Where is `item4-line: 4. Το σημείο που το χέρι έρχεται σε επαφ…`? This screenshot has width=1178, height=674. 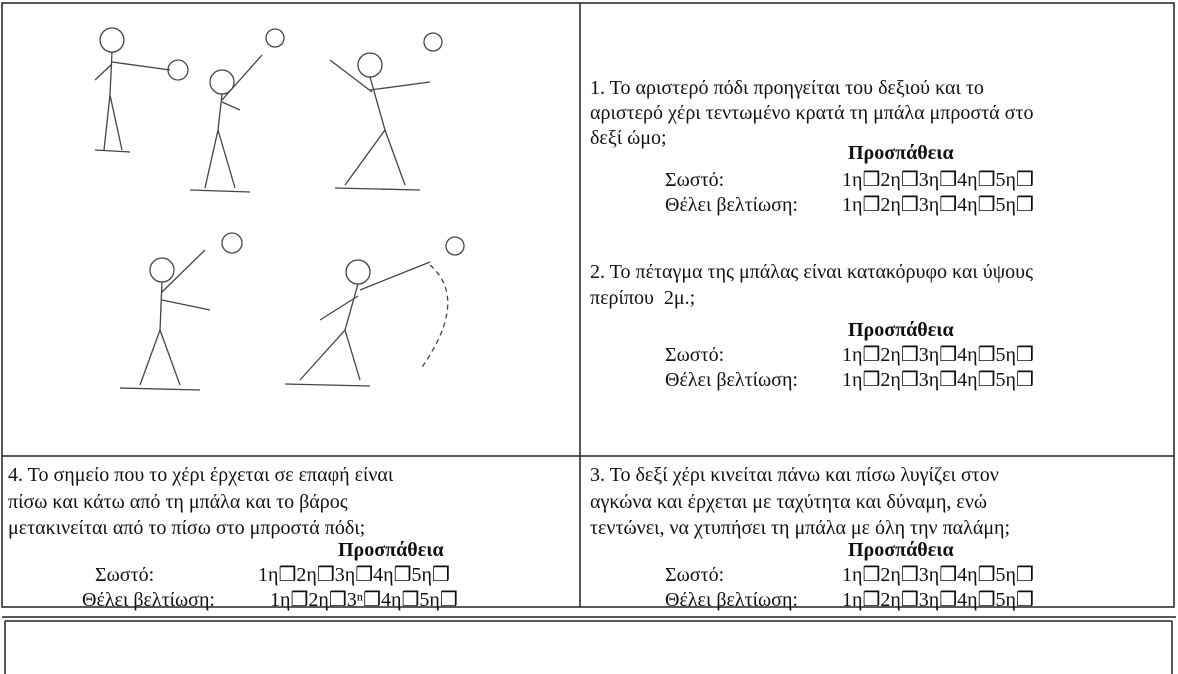 item4-line: 4. Το σημείο που το χέρι έρχεται σε επαφ… is located at coordinates (201, 475).